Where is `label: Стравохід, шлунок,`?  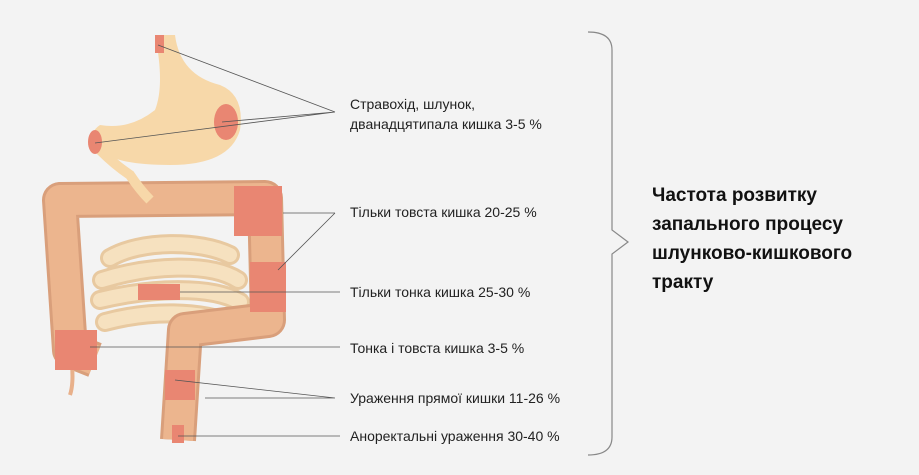
label: Стравохід, шлунок, is located at coordinates (412, 104).